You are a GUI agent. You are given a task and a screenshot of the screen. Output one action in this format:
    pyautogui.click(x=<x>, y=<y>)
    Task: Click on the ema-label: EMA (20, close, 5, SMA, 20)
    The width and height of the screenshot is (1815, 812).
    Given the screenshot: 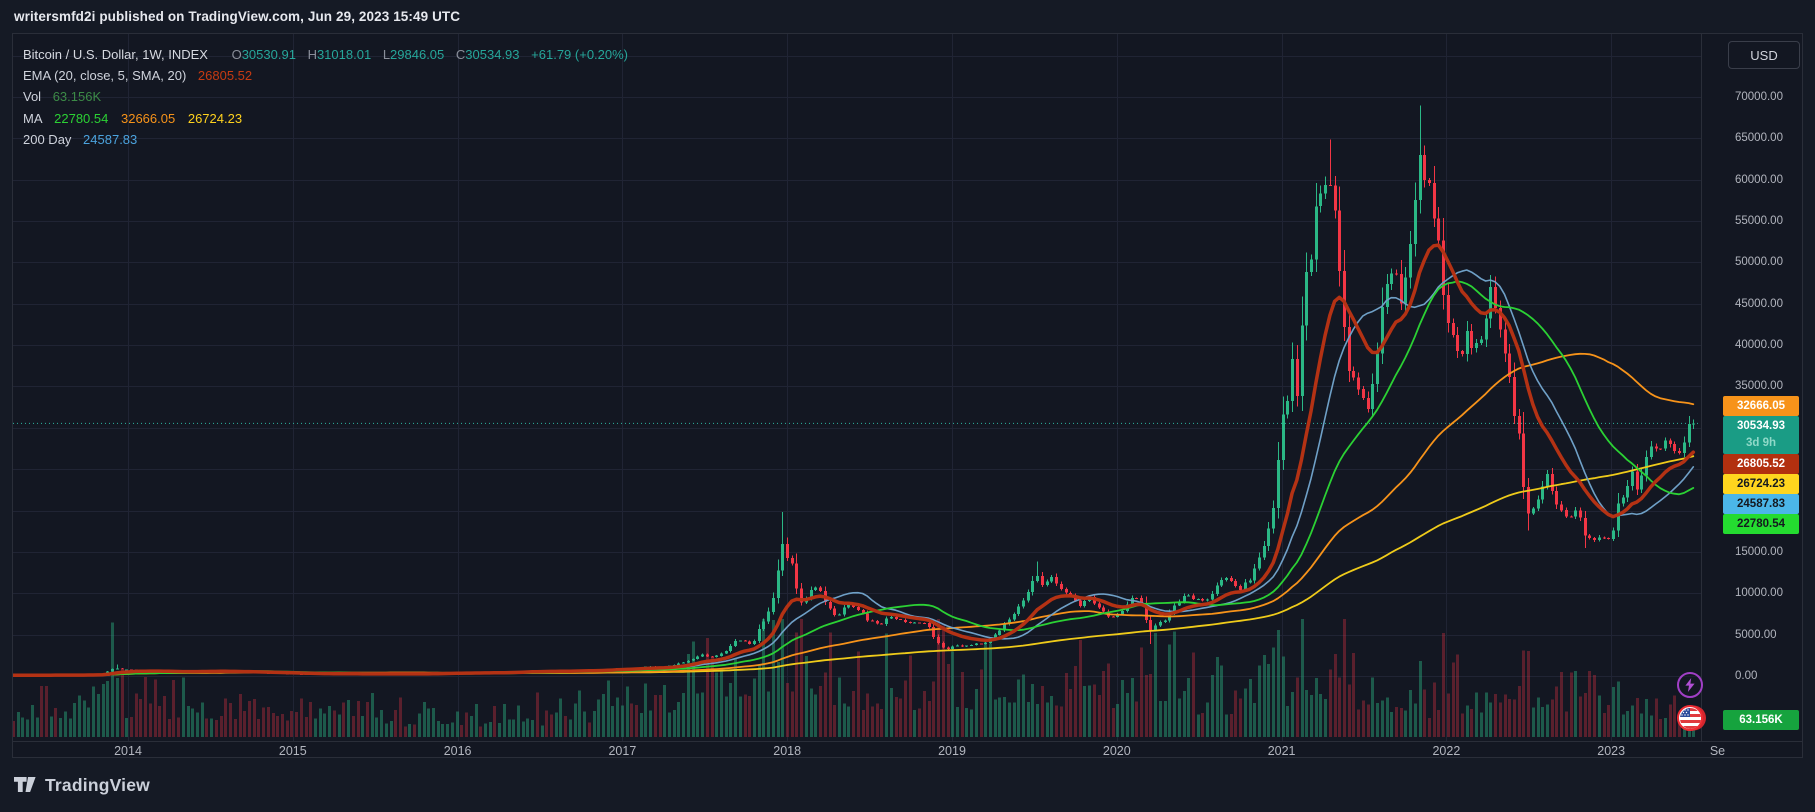 What is the action you would take?
    pyautogui.click(x=105, y=75)
    